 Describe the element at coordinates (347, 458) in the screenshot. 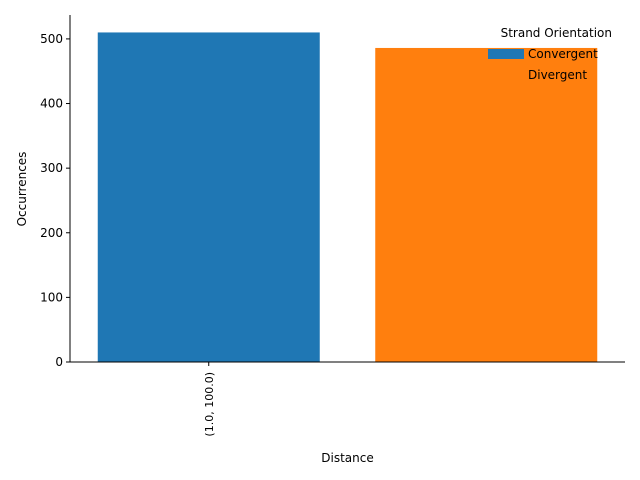

I see `x-axis-label: Distance` at that location.